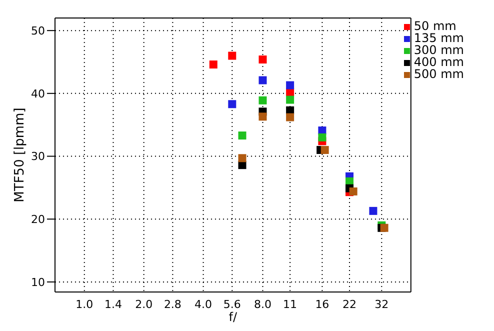 The height and width of the screenshot is (331, 494). Describe the element at coordinates (322, 304) in the screenshot. I see `x-tick-label: 16` at that location.